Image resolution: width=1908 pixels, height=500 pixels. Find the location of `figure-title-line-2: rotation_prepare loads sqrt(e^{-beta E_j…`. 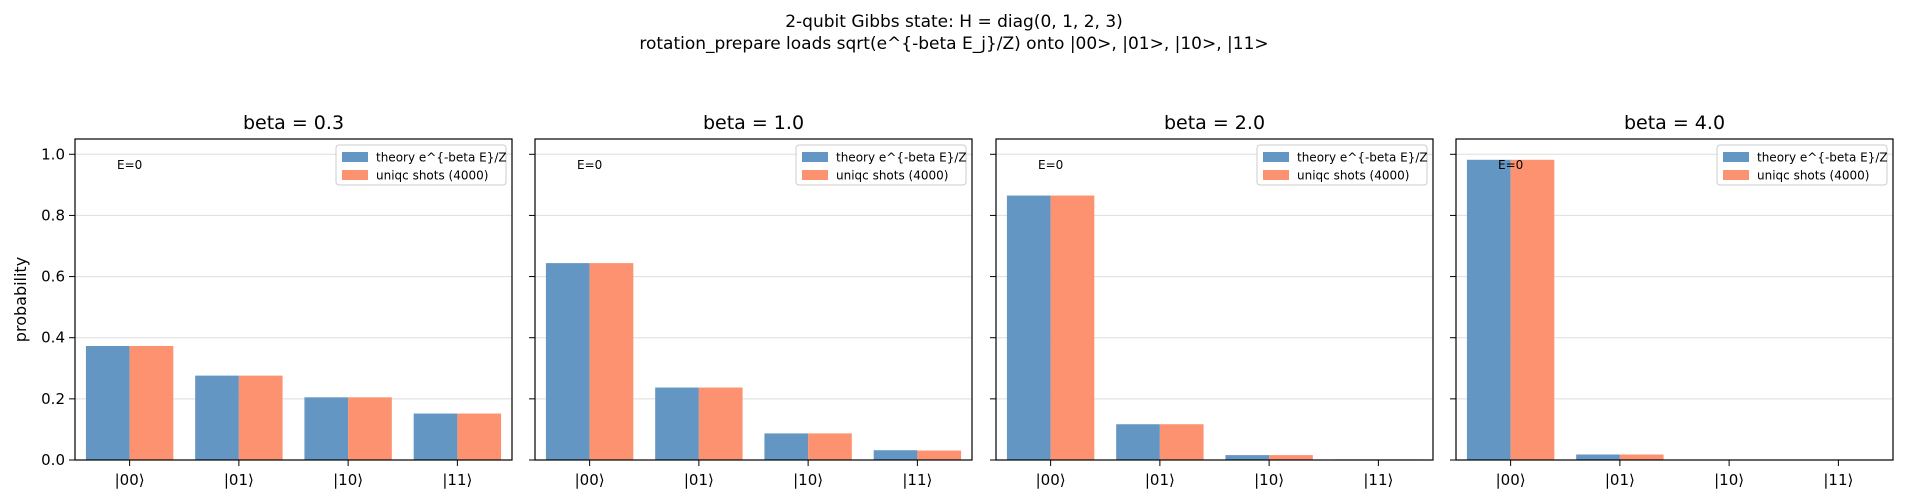

figure-title-line-2: rotation_prepare loads sqrt(e^{-beta E_j… is located at coordinates (953, 44).